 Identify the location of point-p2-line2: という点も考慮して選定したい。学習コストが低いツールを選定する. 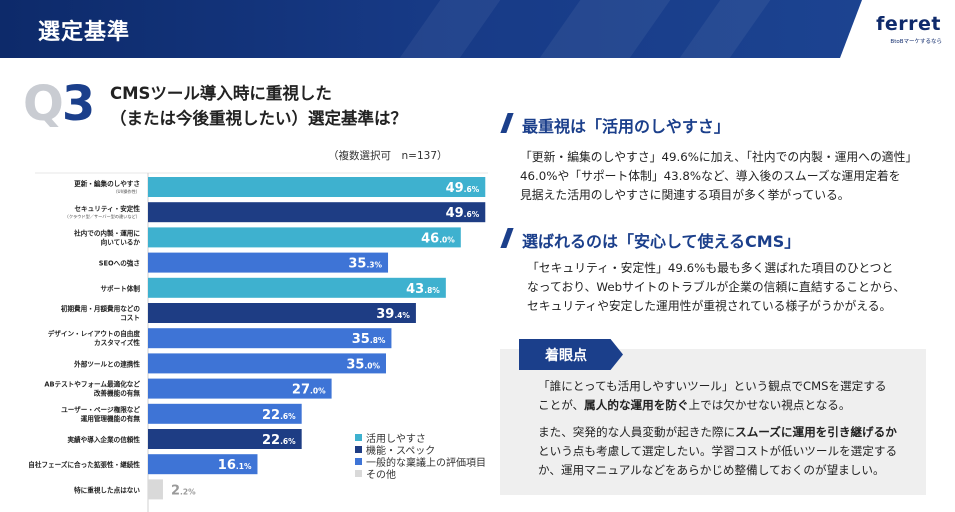
(718, 451).